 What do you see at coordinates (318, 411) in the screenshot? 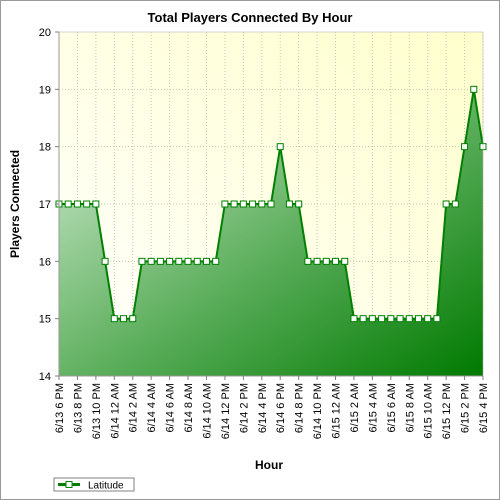
I see `x-tick-label: 6/14 10 PM` at bounding box center [318, 411].